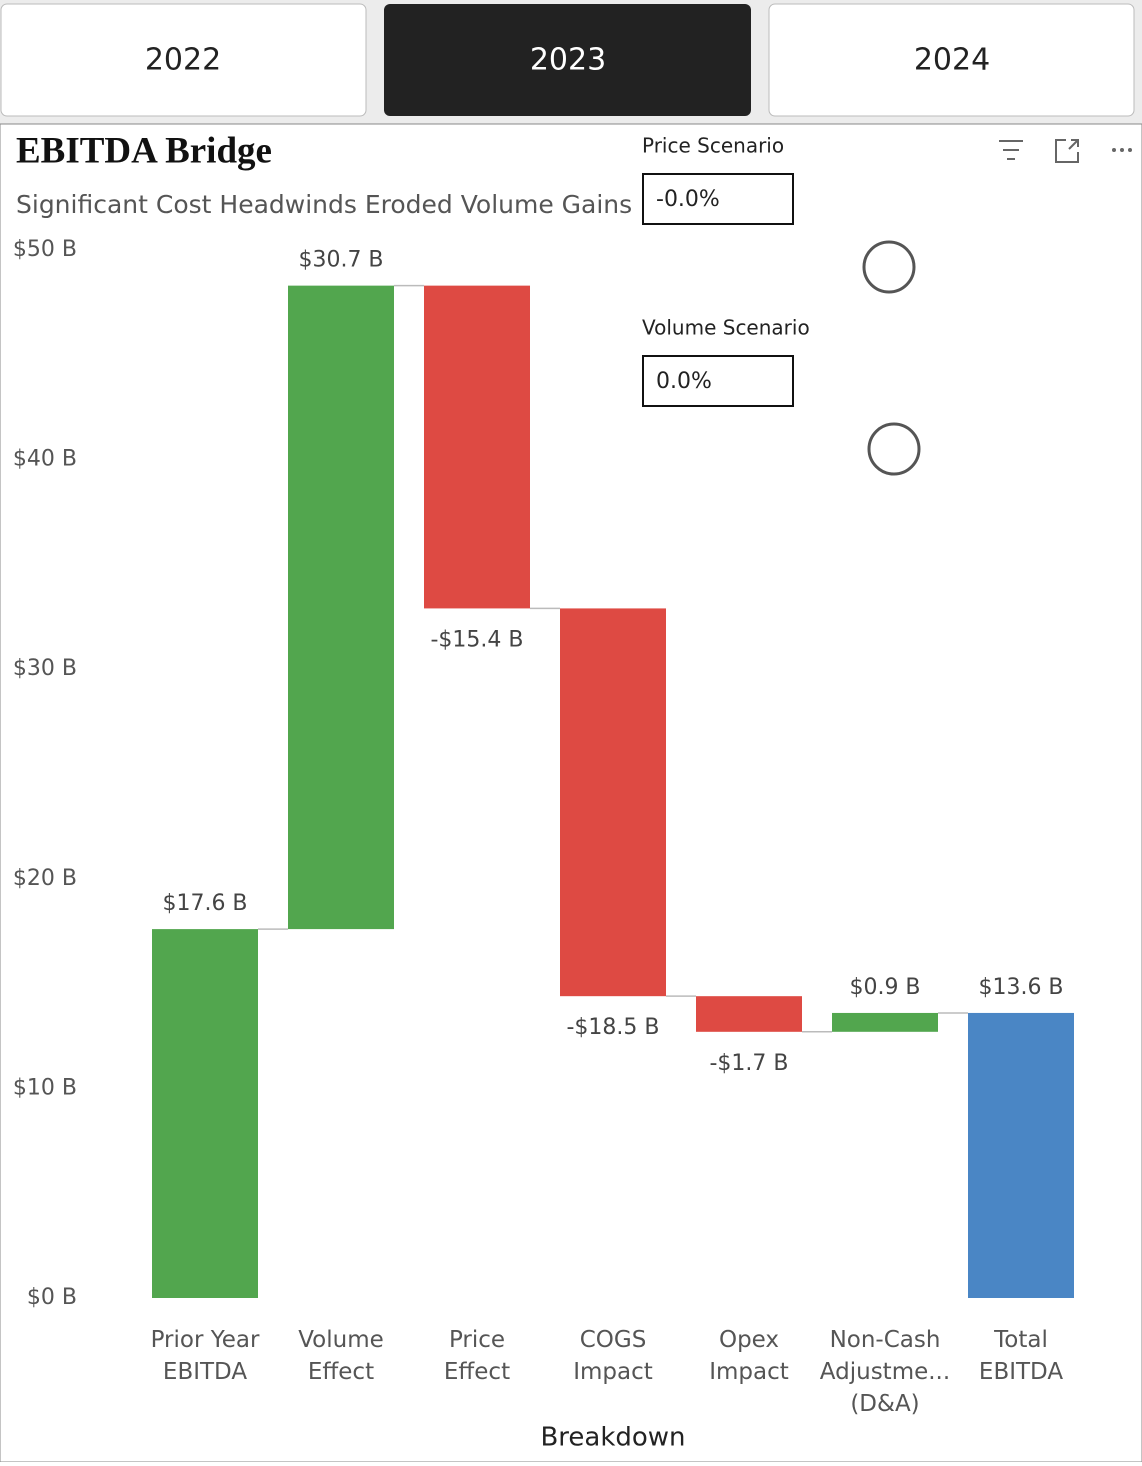 Image resolution: width=1142 pixels, height=1466 pixels. What do you see at coordinates (684, 381) in the screenshot?
I see `scenario-value: 0.0%` at bounding box center [684, 381].